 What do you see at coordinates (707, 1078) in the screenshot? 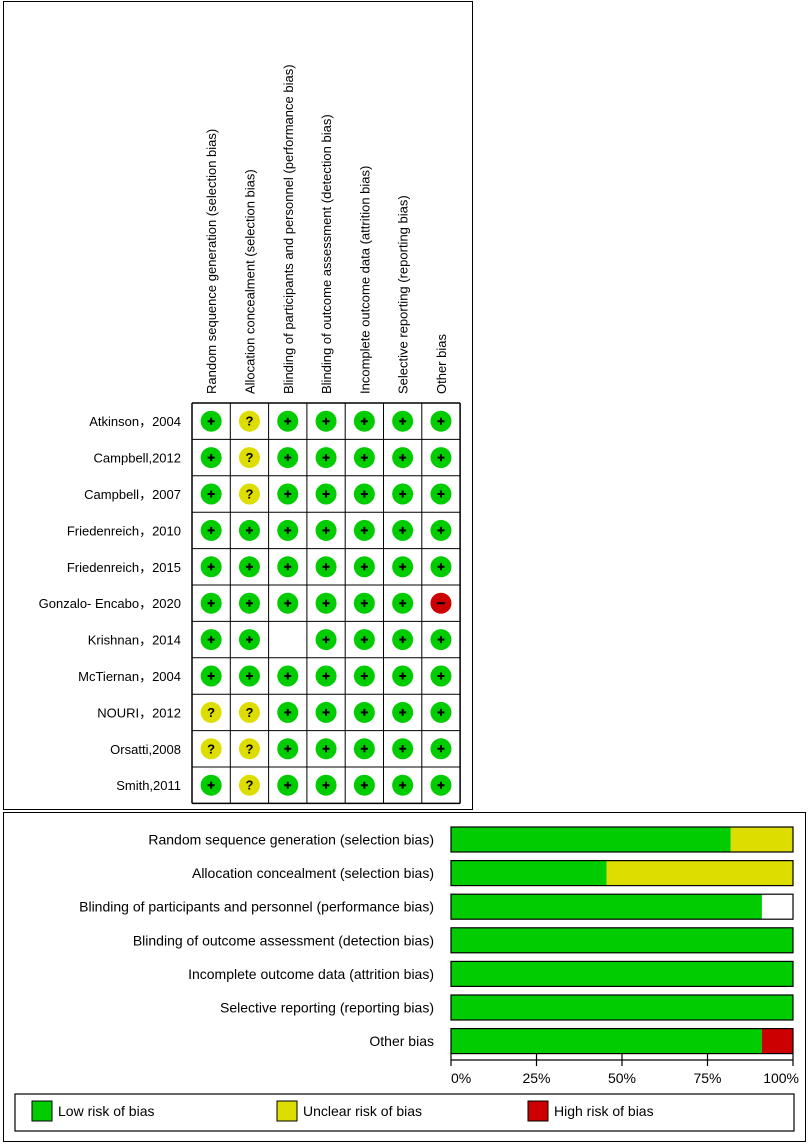
I see `x-tick-label: 75%` at bounding box center [707, 1078].